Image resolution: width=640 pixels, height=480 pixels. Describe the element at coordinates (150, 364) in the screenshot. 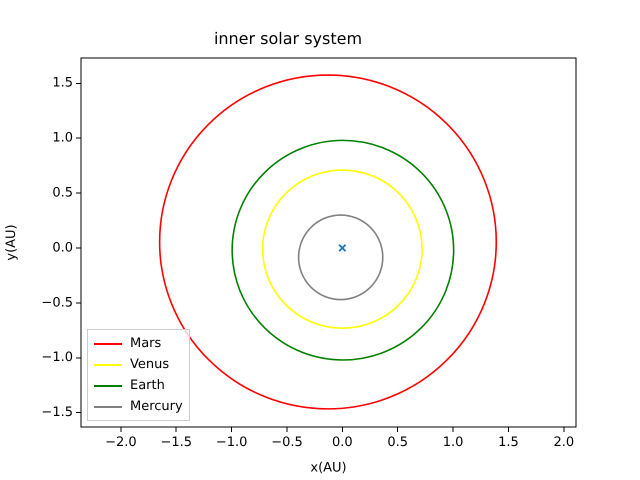

I see `annotation: Venus` at that location.